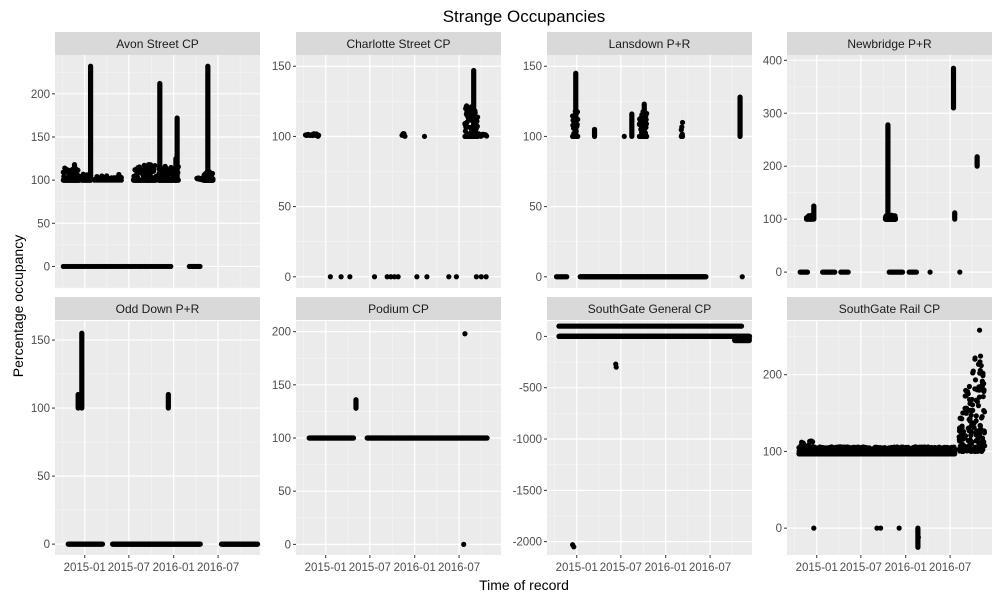  I want to click on facet-strip-label: Lansdown P+R, so click(650, 44).